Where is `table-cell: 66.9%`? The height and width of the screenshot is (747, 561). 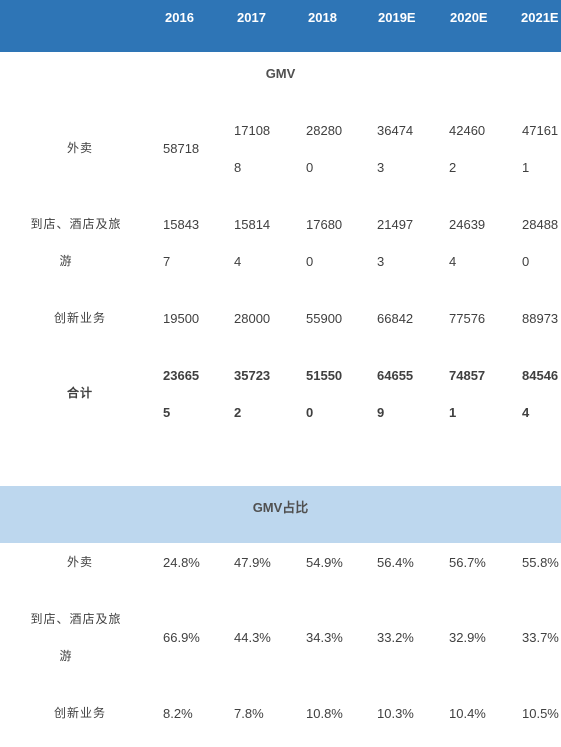
table-cell: 66.9% is located at coordinates (181, 637).